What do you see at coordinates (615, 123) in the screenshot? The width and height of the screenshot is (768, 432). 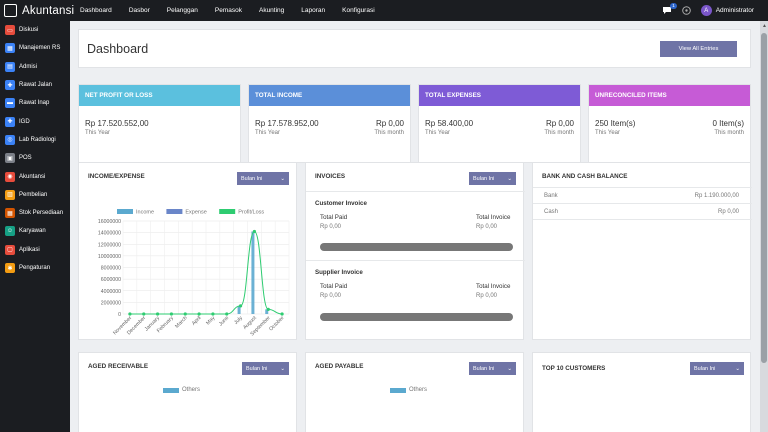 I see `card-value: 250 Item(s)` at bounding box center [615, 123].